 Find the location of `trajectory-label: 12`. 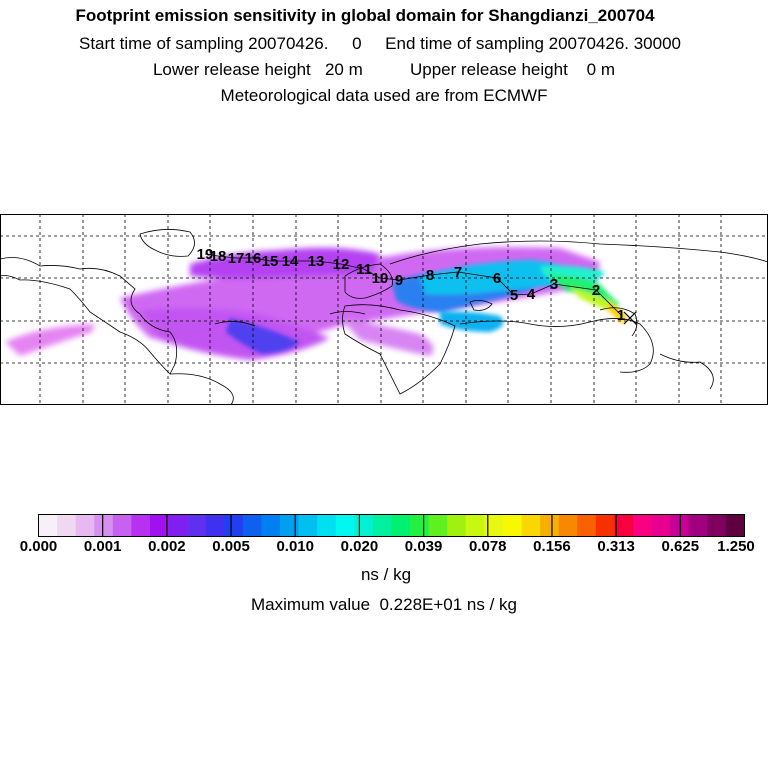

trajectory-label: 12 is located at coordinates (341, 264).